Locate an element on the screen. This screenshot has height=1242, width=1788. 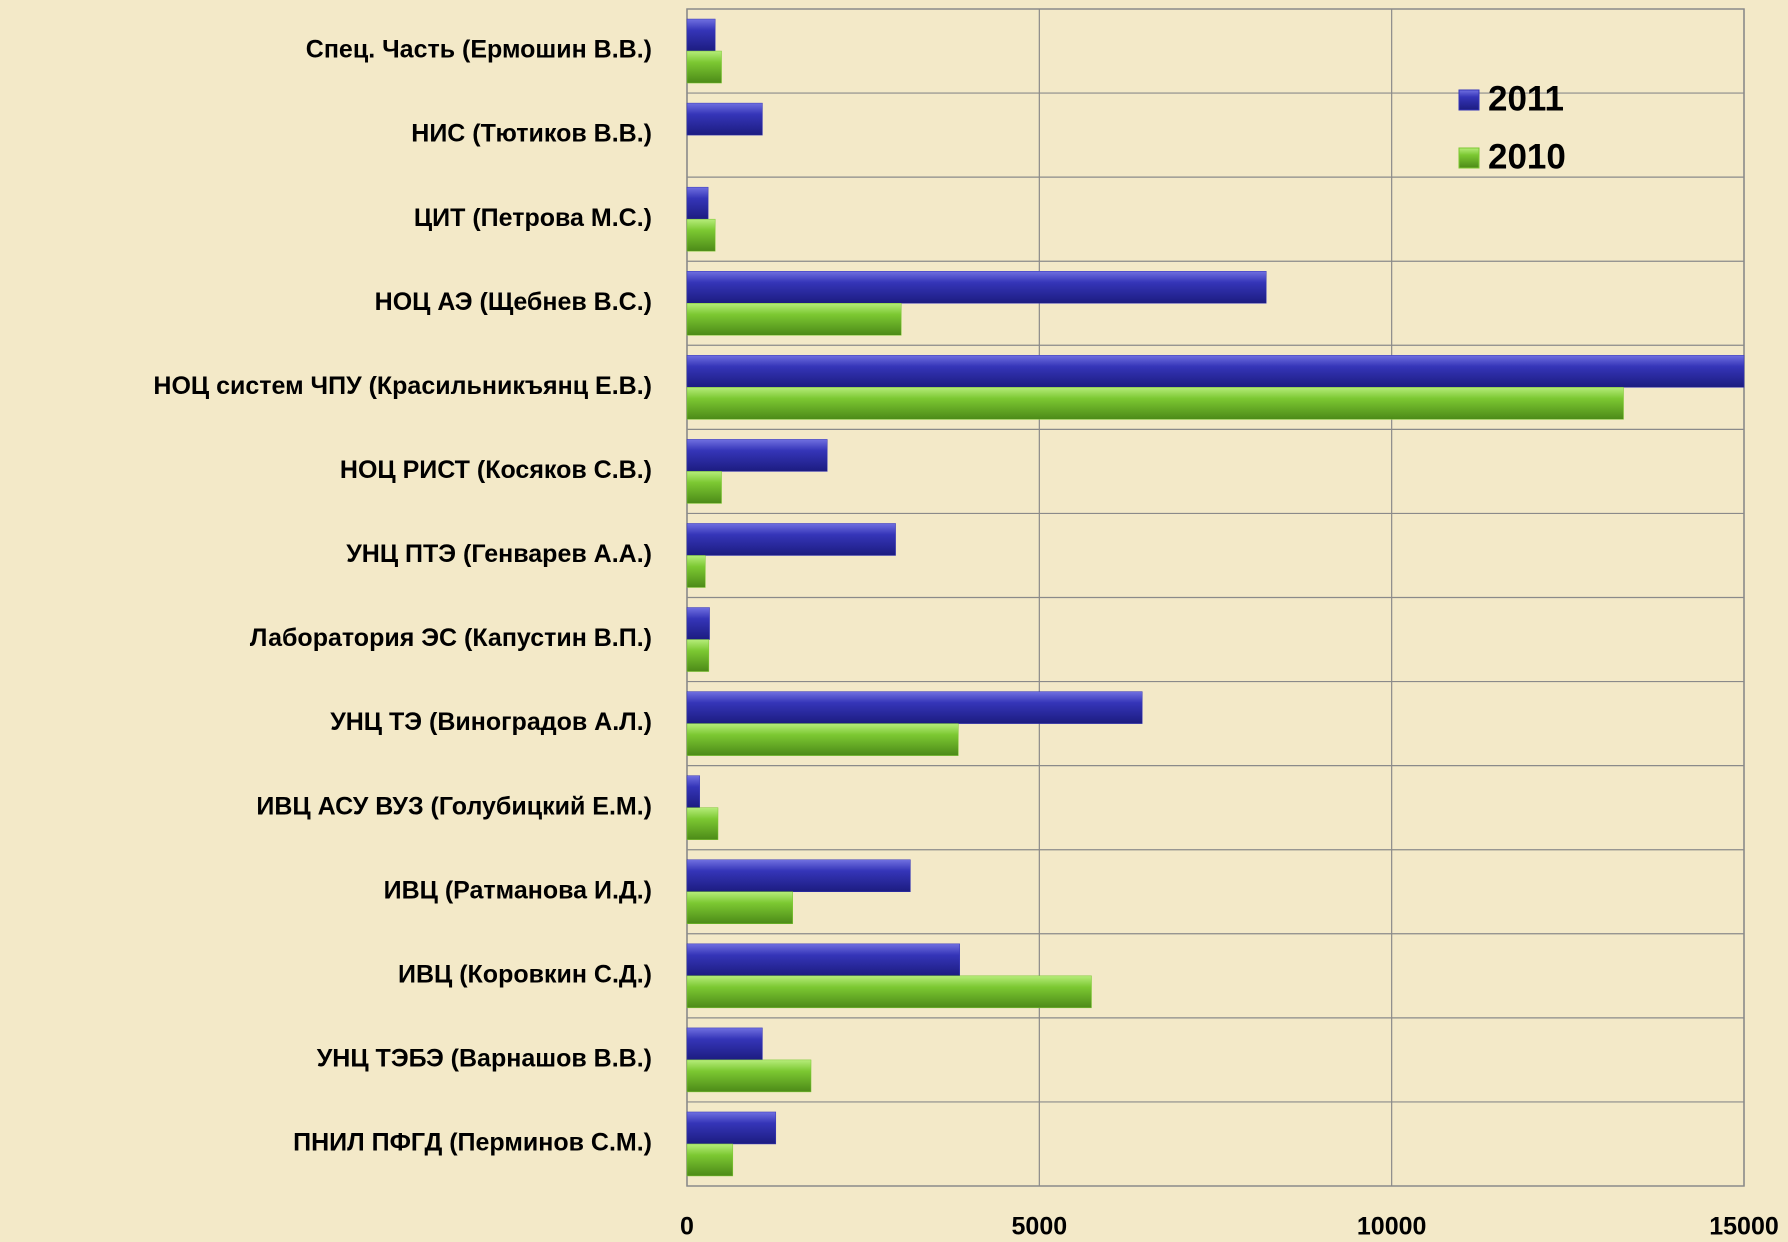
x-tick-label: 10000 is located at coordinates (1392, 1227).